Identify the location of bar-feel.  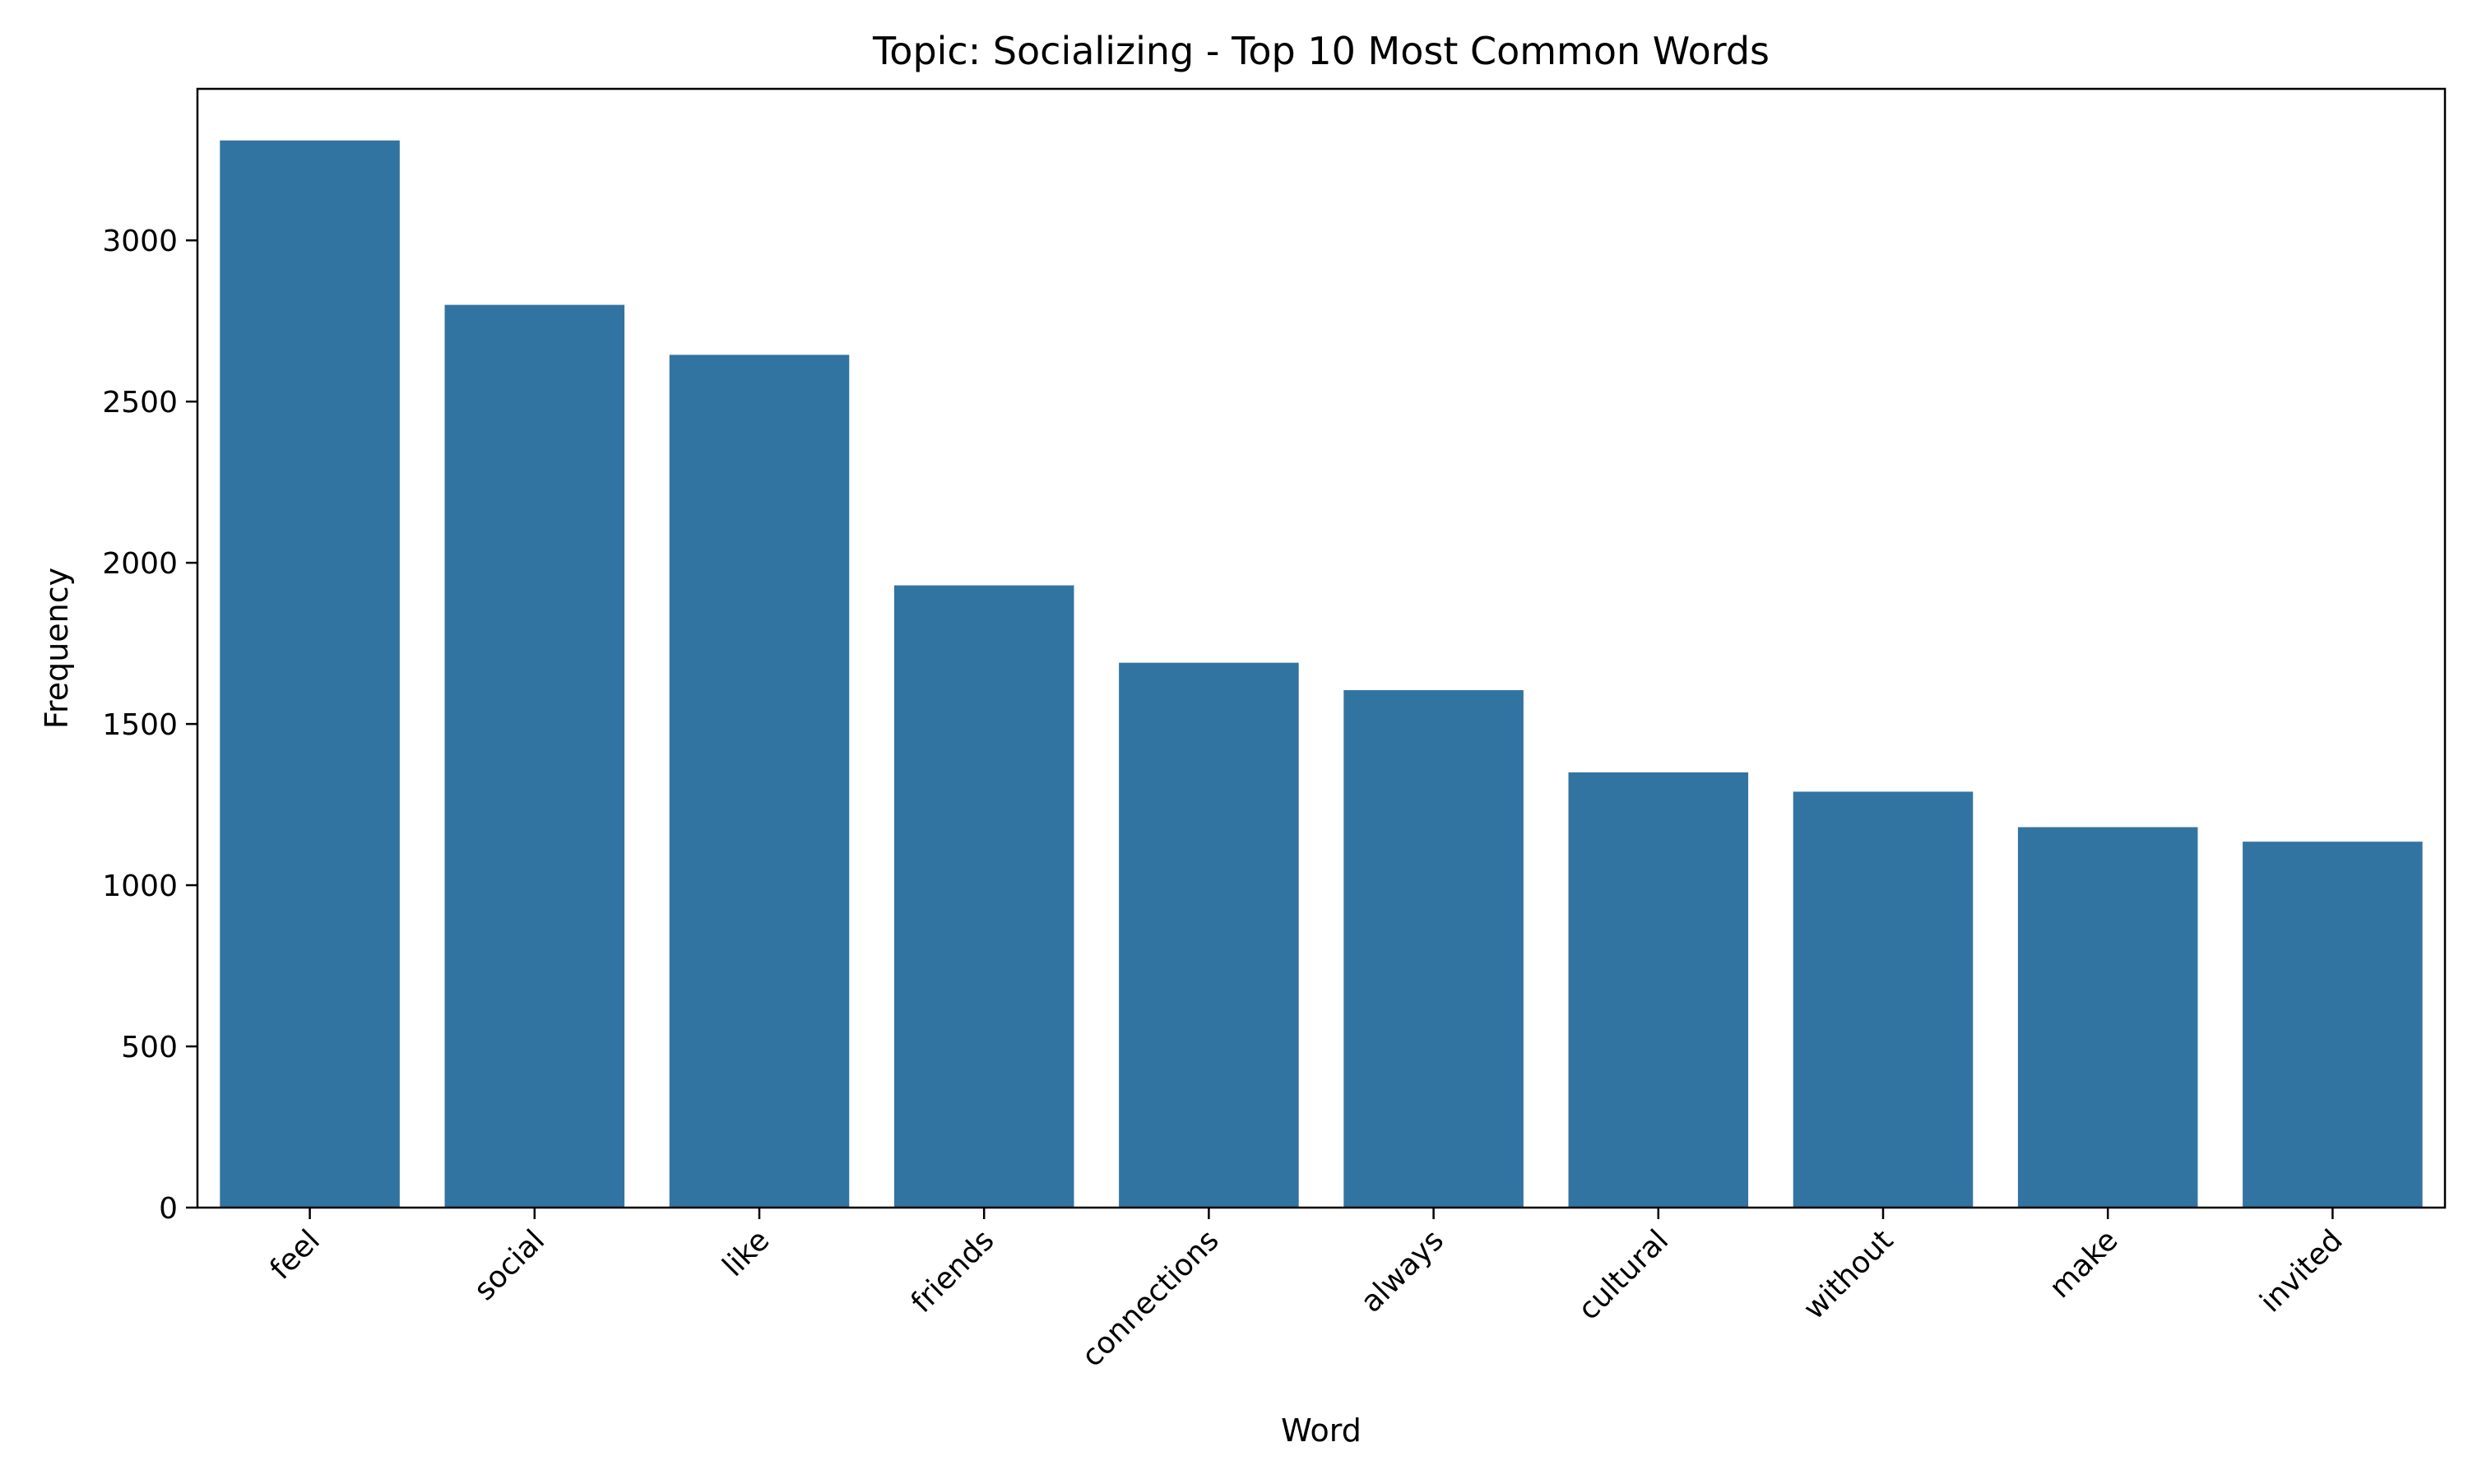
(310, 674).